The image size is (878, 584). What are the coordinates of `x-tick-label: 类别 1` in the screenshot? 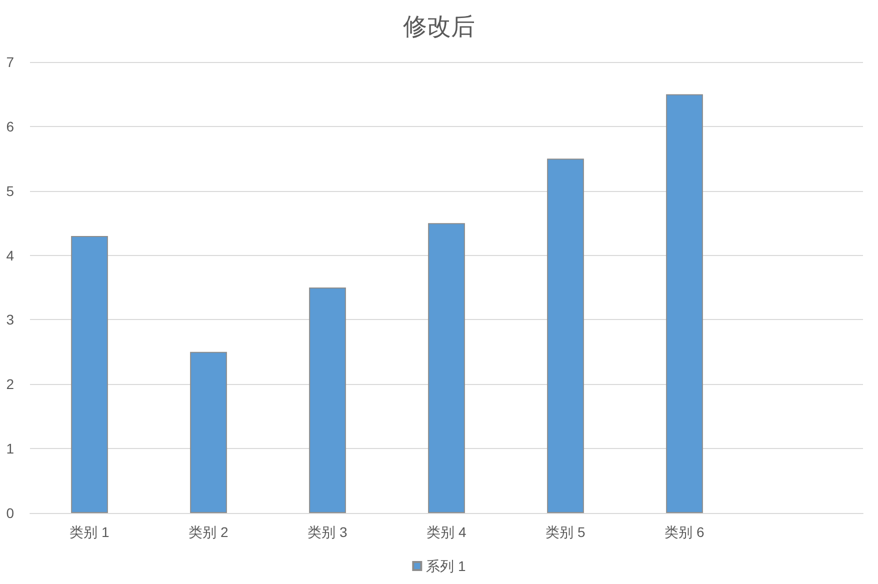 It's located at (90, 532).